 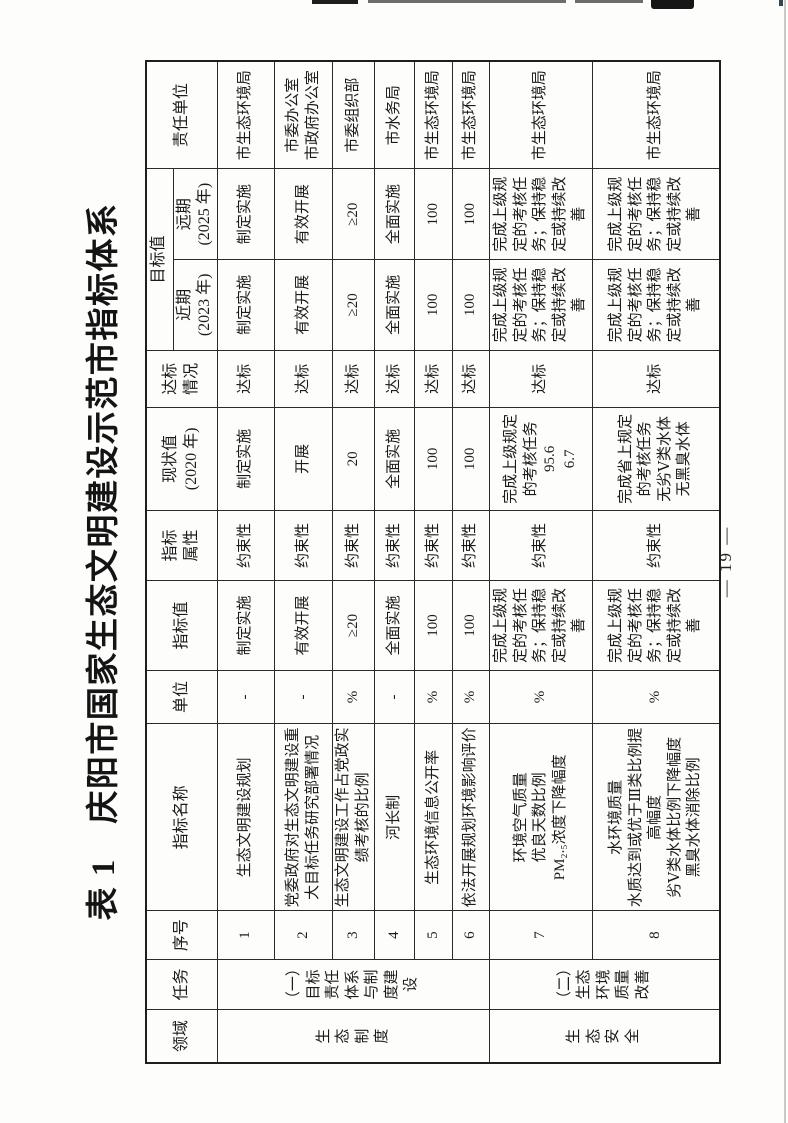 What do you see at coordinates (182, 1036) in the screenshot?
I see `header-domain: 领域` at bounding box center [182, 1036].